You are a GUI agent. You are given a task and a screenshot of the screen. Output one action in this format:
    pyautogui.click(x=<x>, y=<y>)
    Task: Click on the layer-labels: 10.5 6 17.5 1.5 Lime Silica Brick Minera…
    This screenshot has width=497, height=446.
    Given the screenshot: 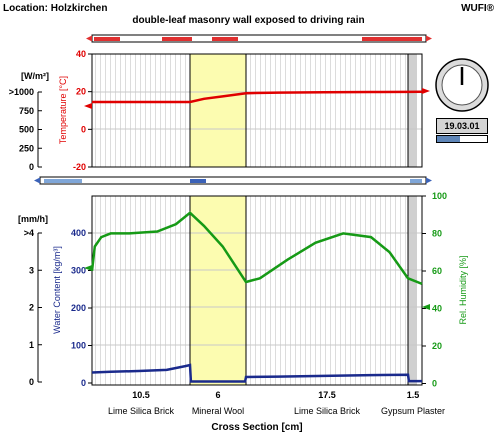 What is the action you would take?
    pyautogui.click(x=276, y=403)
    